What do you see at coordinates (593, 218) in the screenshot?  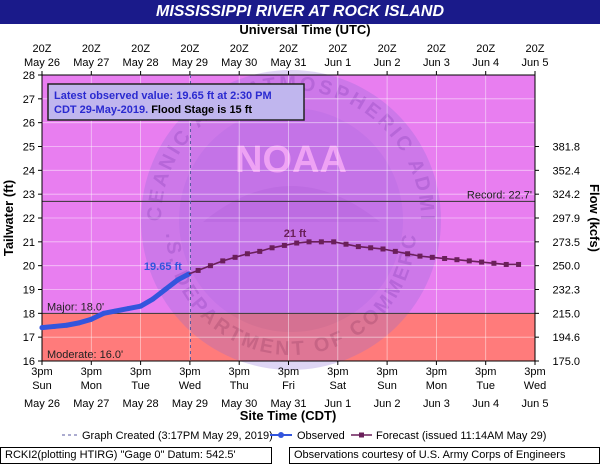 I see `y2-axis-label: Flow (kcfs)` at bounding box center [593, 218].